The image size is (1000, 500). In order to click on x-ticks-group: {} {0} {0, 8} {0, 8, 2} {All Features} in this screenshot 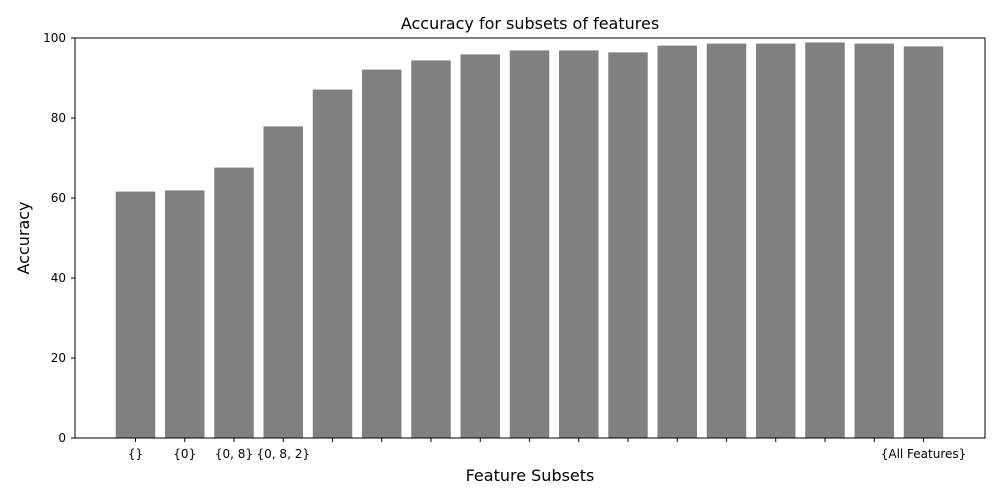, I will do `click(547, 449)`.